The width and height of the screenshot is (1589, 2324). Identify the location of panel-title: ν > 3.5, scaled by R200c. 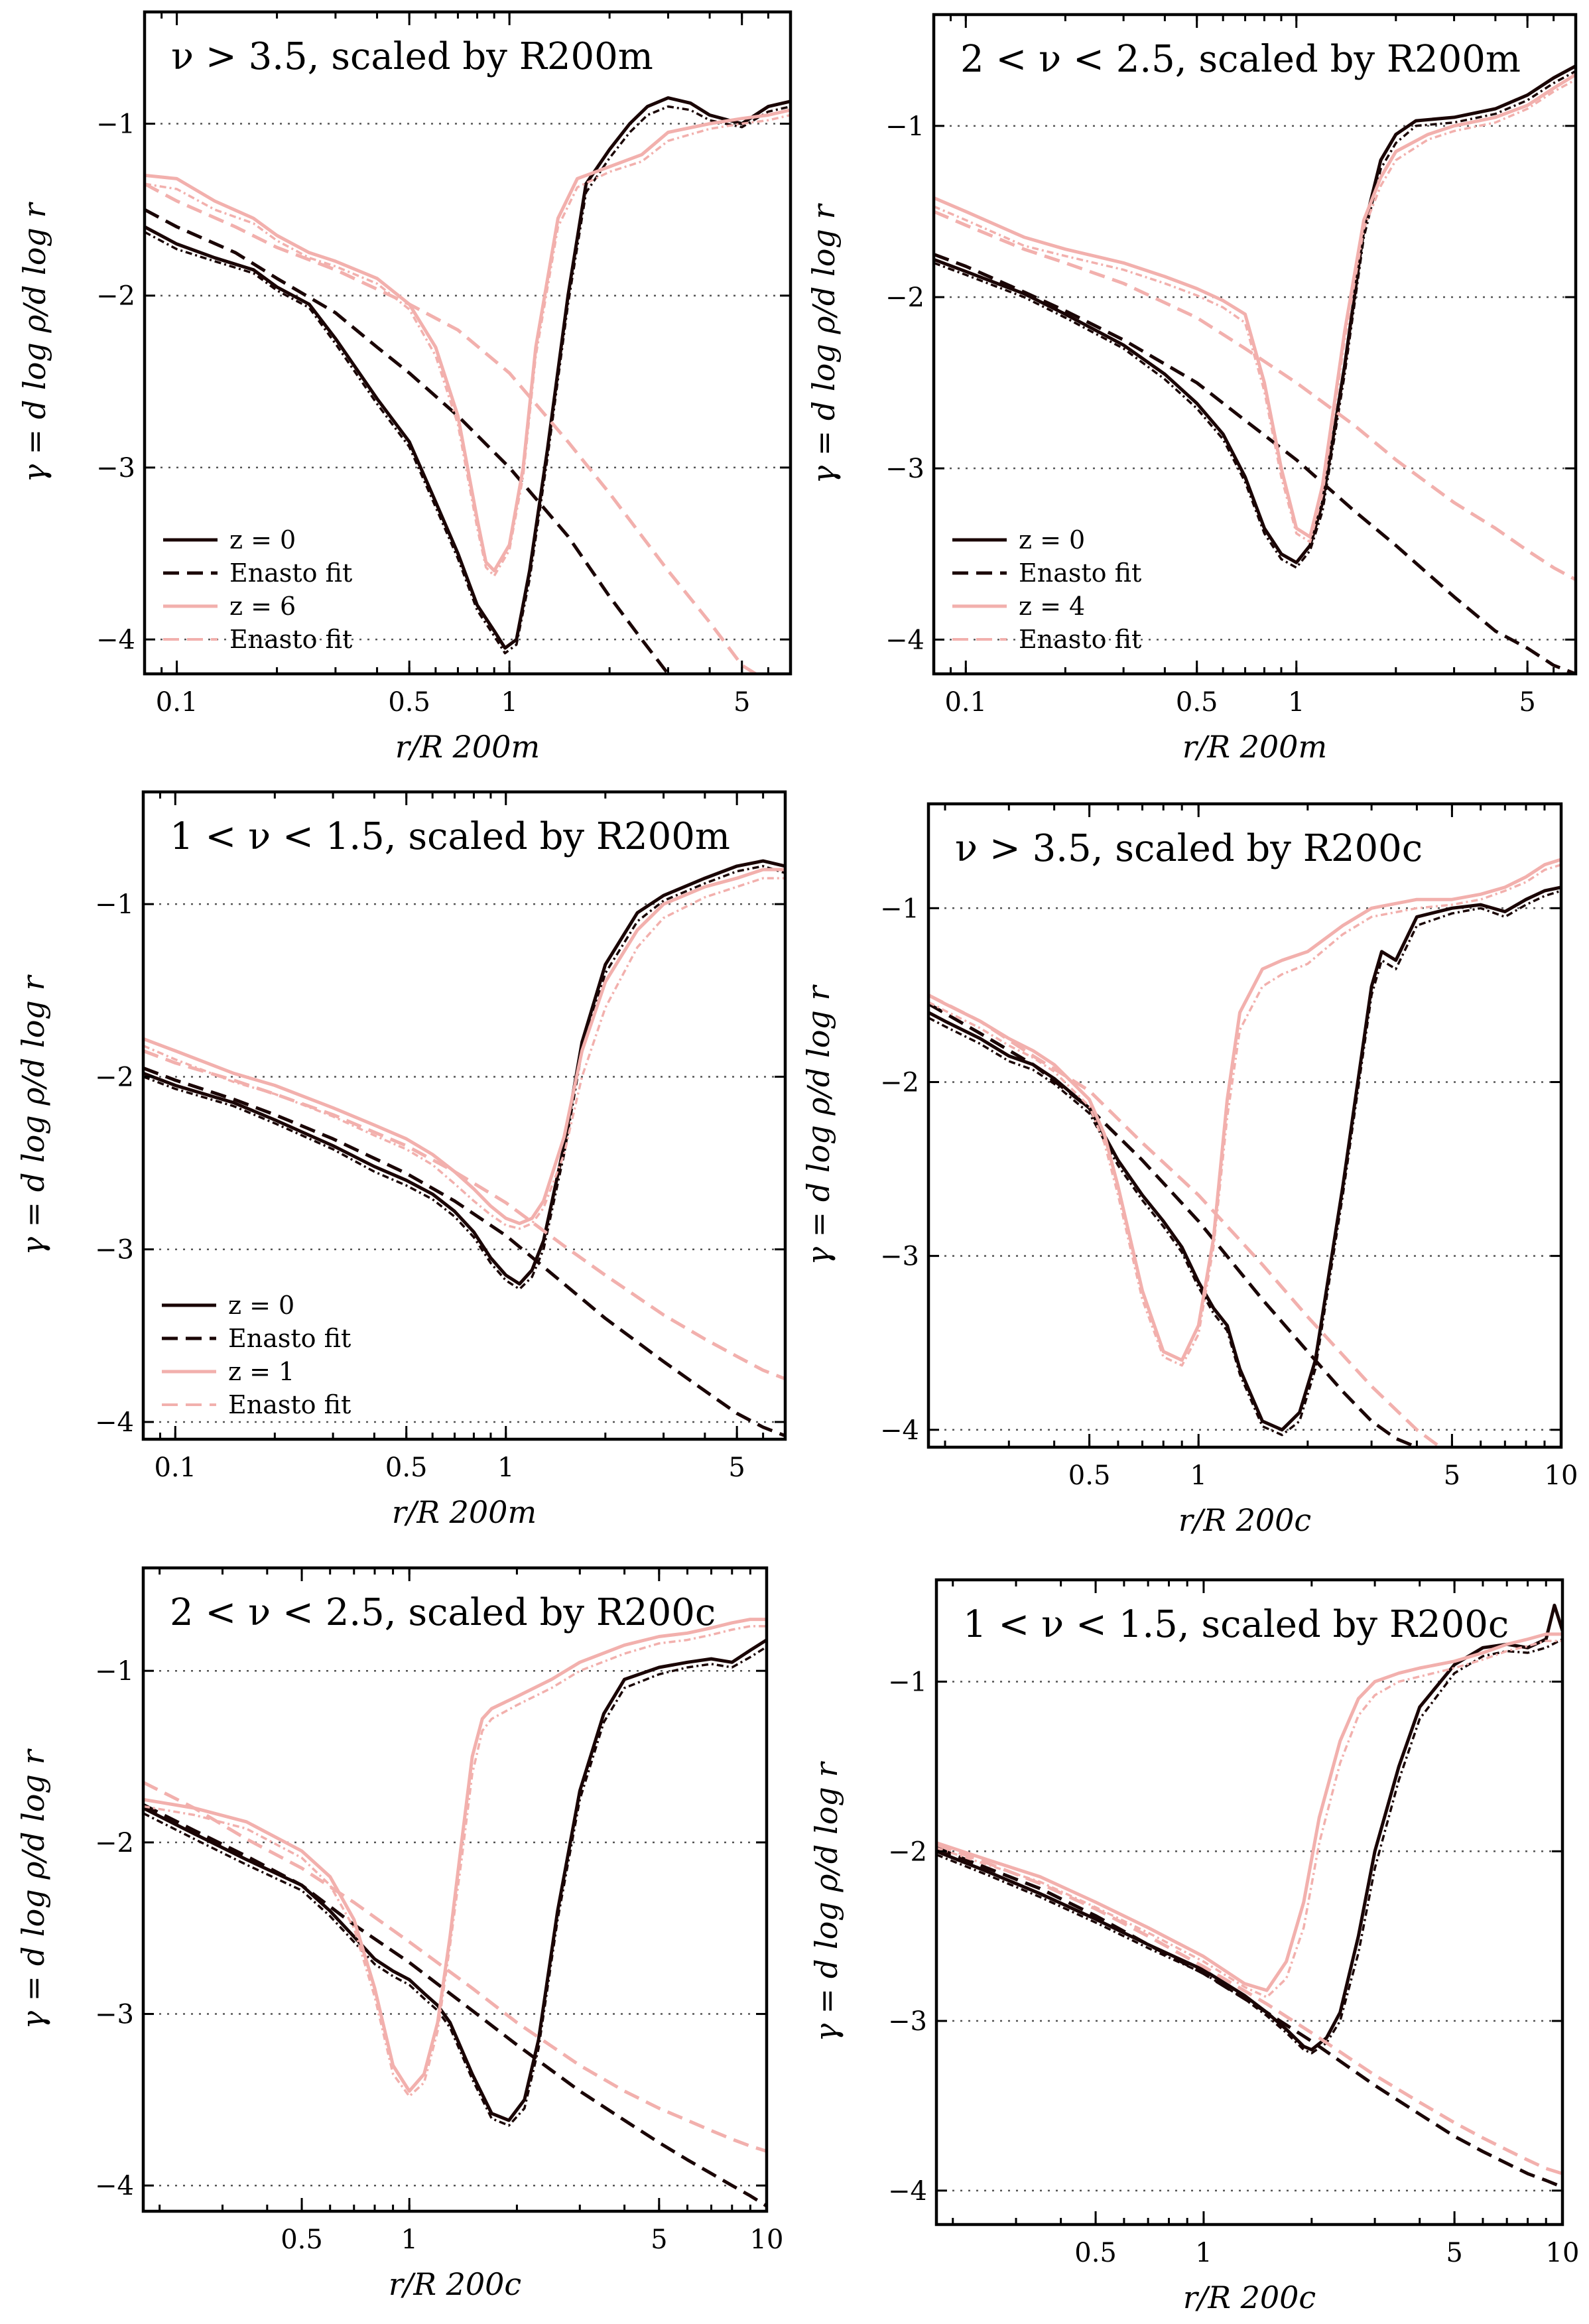
(1189, 848).